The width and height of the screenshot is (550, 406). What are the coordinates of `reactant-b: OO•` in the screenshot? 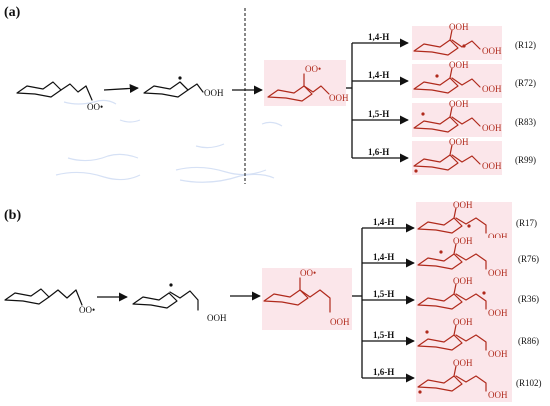 It's located at (49, 301).